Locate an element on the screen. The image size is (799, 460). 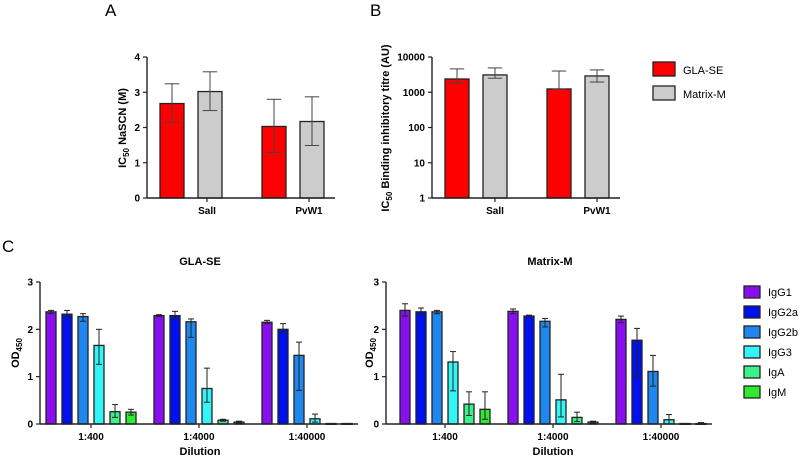
legend: IgG1 IgG2a IgG2b IgG3 IgA IgM is located at coordinates (771, 342).